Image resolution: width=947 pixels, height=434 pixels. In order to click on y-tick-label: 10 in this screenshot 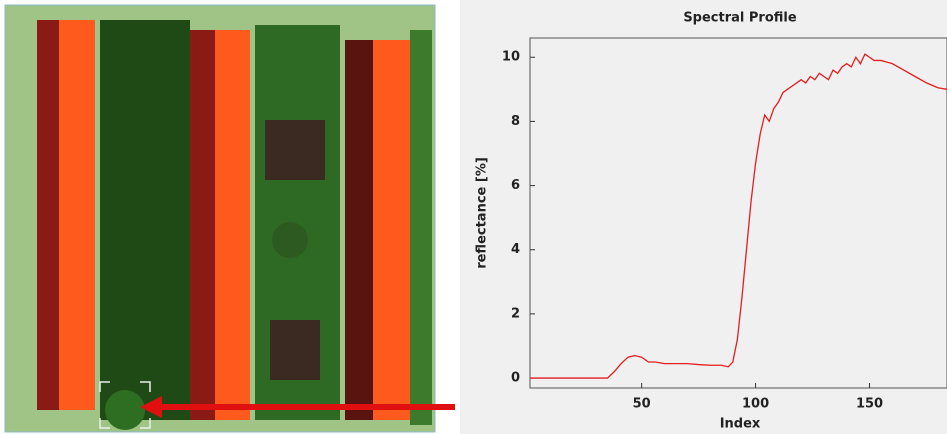, I will do `click(511, 57)`.